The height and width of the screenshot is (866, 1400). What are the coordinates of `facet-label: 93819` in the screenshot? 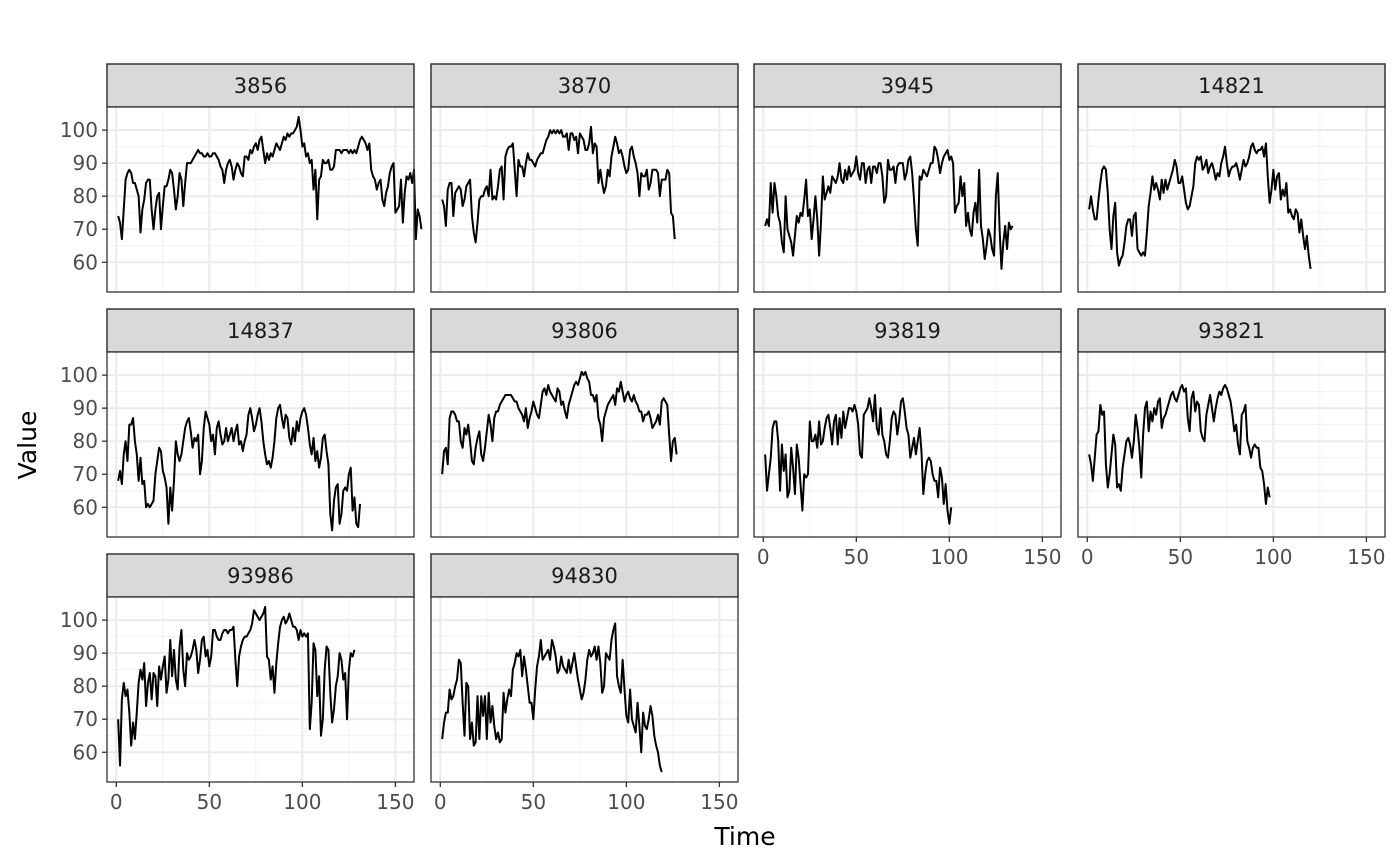 It's located at (907, 331).